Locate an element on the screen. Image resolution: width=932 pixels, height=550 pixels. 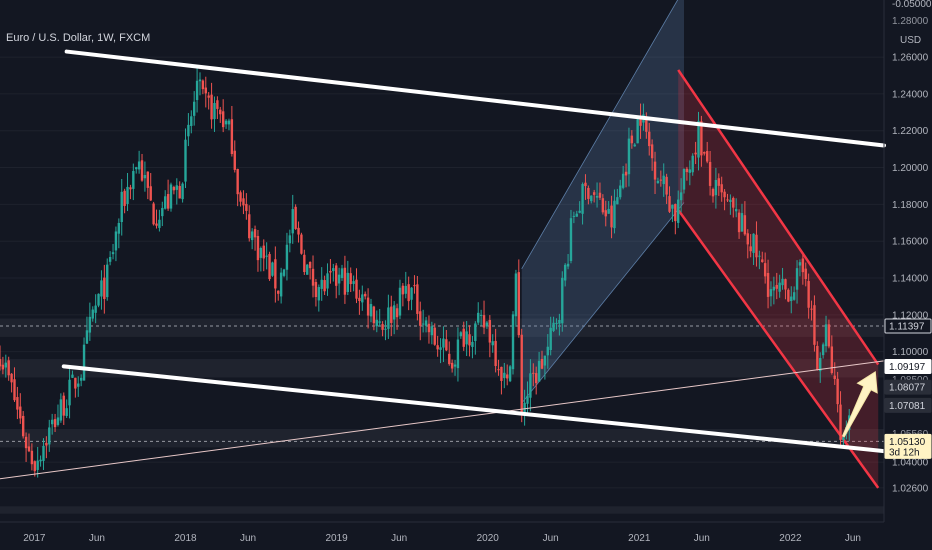
price-tag-box is located at coordinates (908, 405).